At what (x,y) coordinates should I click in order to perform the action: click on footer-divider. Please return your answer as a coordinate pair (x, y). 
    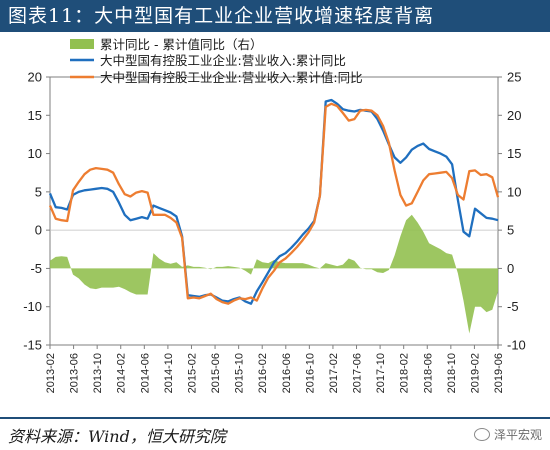
    Looking at the image, I should click on (275, 418).